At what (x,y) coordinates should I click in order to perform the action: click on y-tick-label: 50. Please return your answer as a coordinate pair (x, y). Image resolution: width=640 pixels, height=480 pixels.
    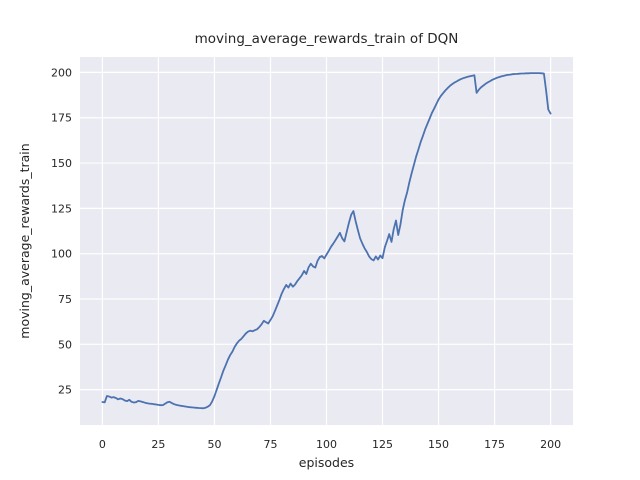
    Looking at the image, I should click on (65, 344).